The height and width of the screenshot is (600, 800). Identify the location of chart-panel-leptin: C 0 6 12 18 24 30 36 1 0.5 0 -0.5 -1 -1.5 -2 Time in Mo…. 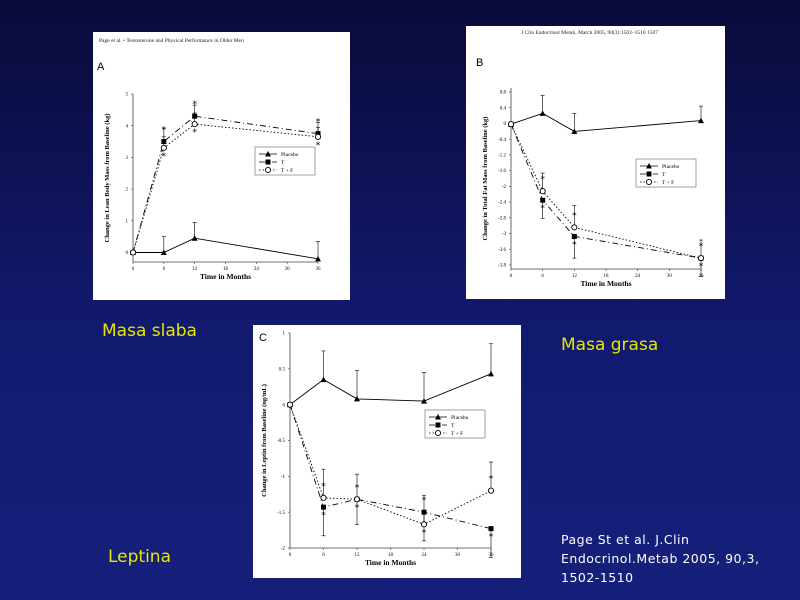
(387, 451).